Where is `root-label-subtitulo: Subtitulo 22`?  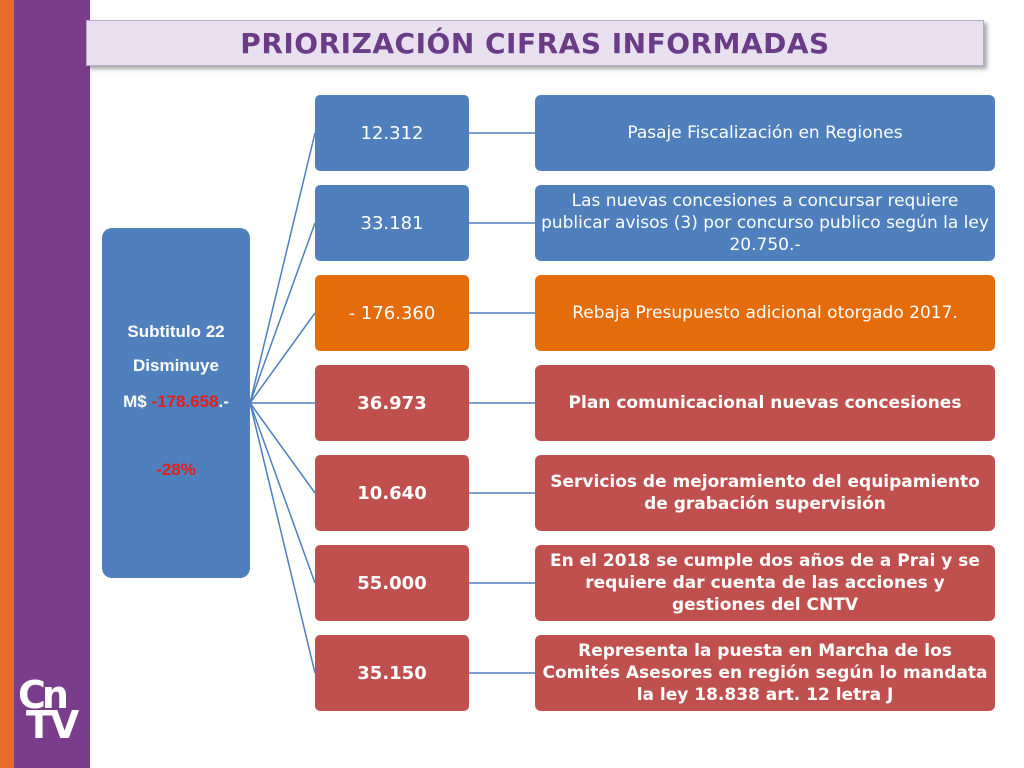 root-label-subtitulo: Subtitulo 22 is located at coordinates (176, 331).